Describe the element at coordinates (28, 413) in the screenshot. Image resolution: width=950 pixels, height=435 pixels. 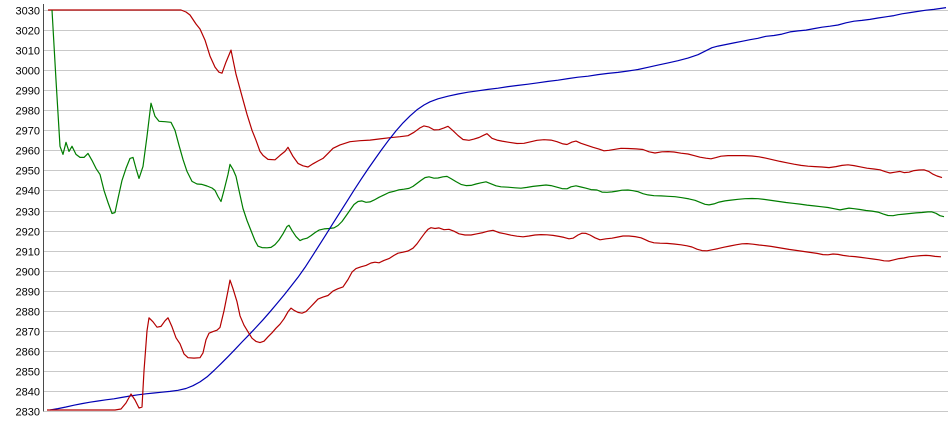
I see `y-axis-tick-label: 2830` at that location.